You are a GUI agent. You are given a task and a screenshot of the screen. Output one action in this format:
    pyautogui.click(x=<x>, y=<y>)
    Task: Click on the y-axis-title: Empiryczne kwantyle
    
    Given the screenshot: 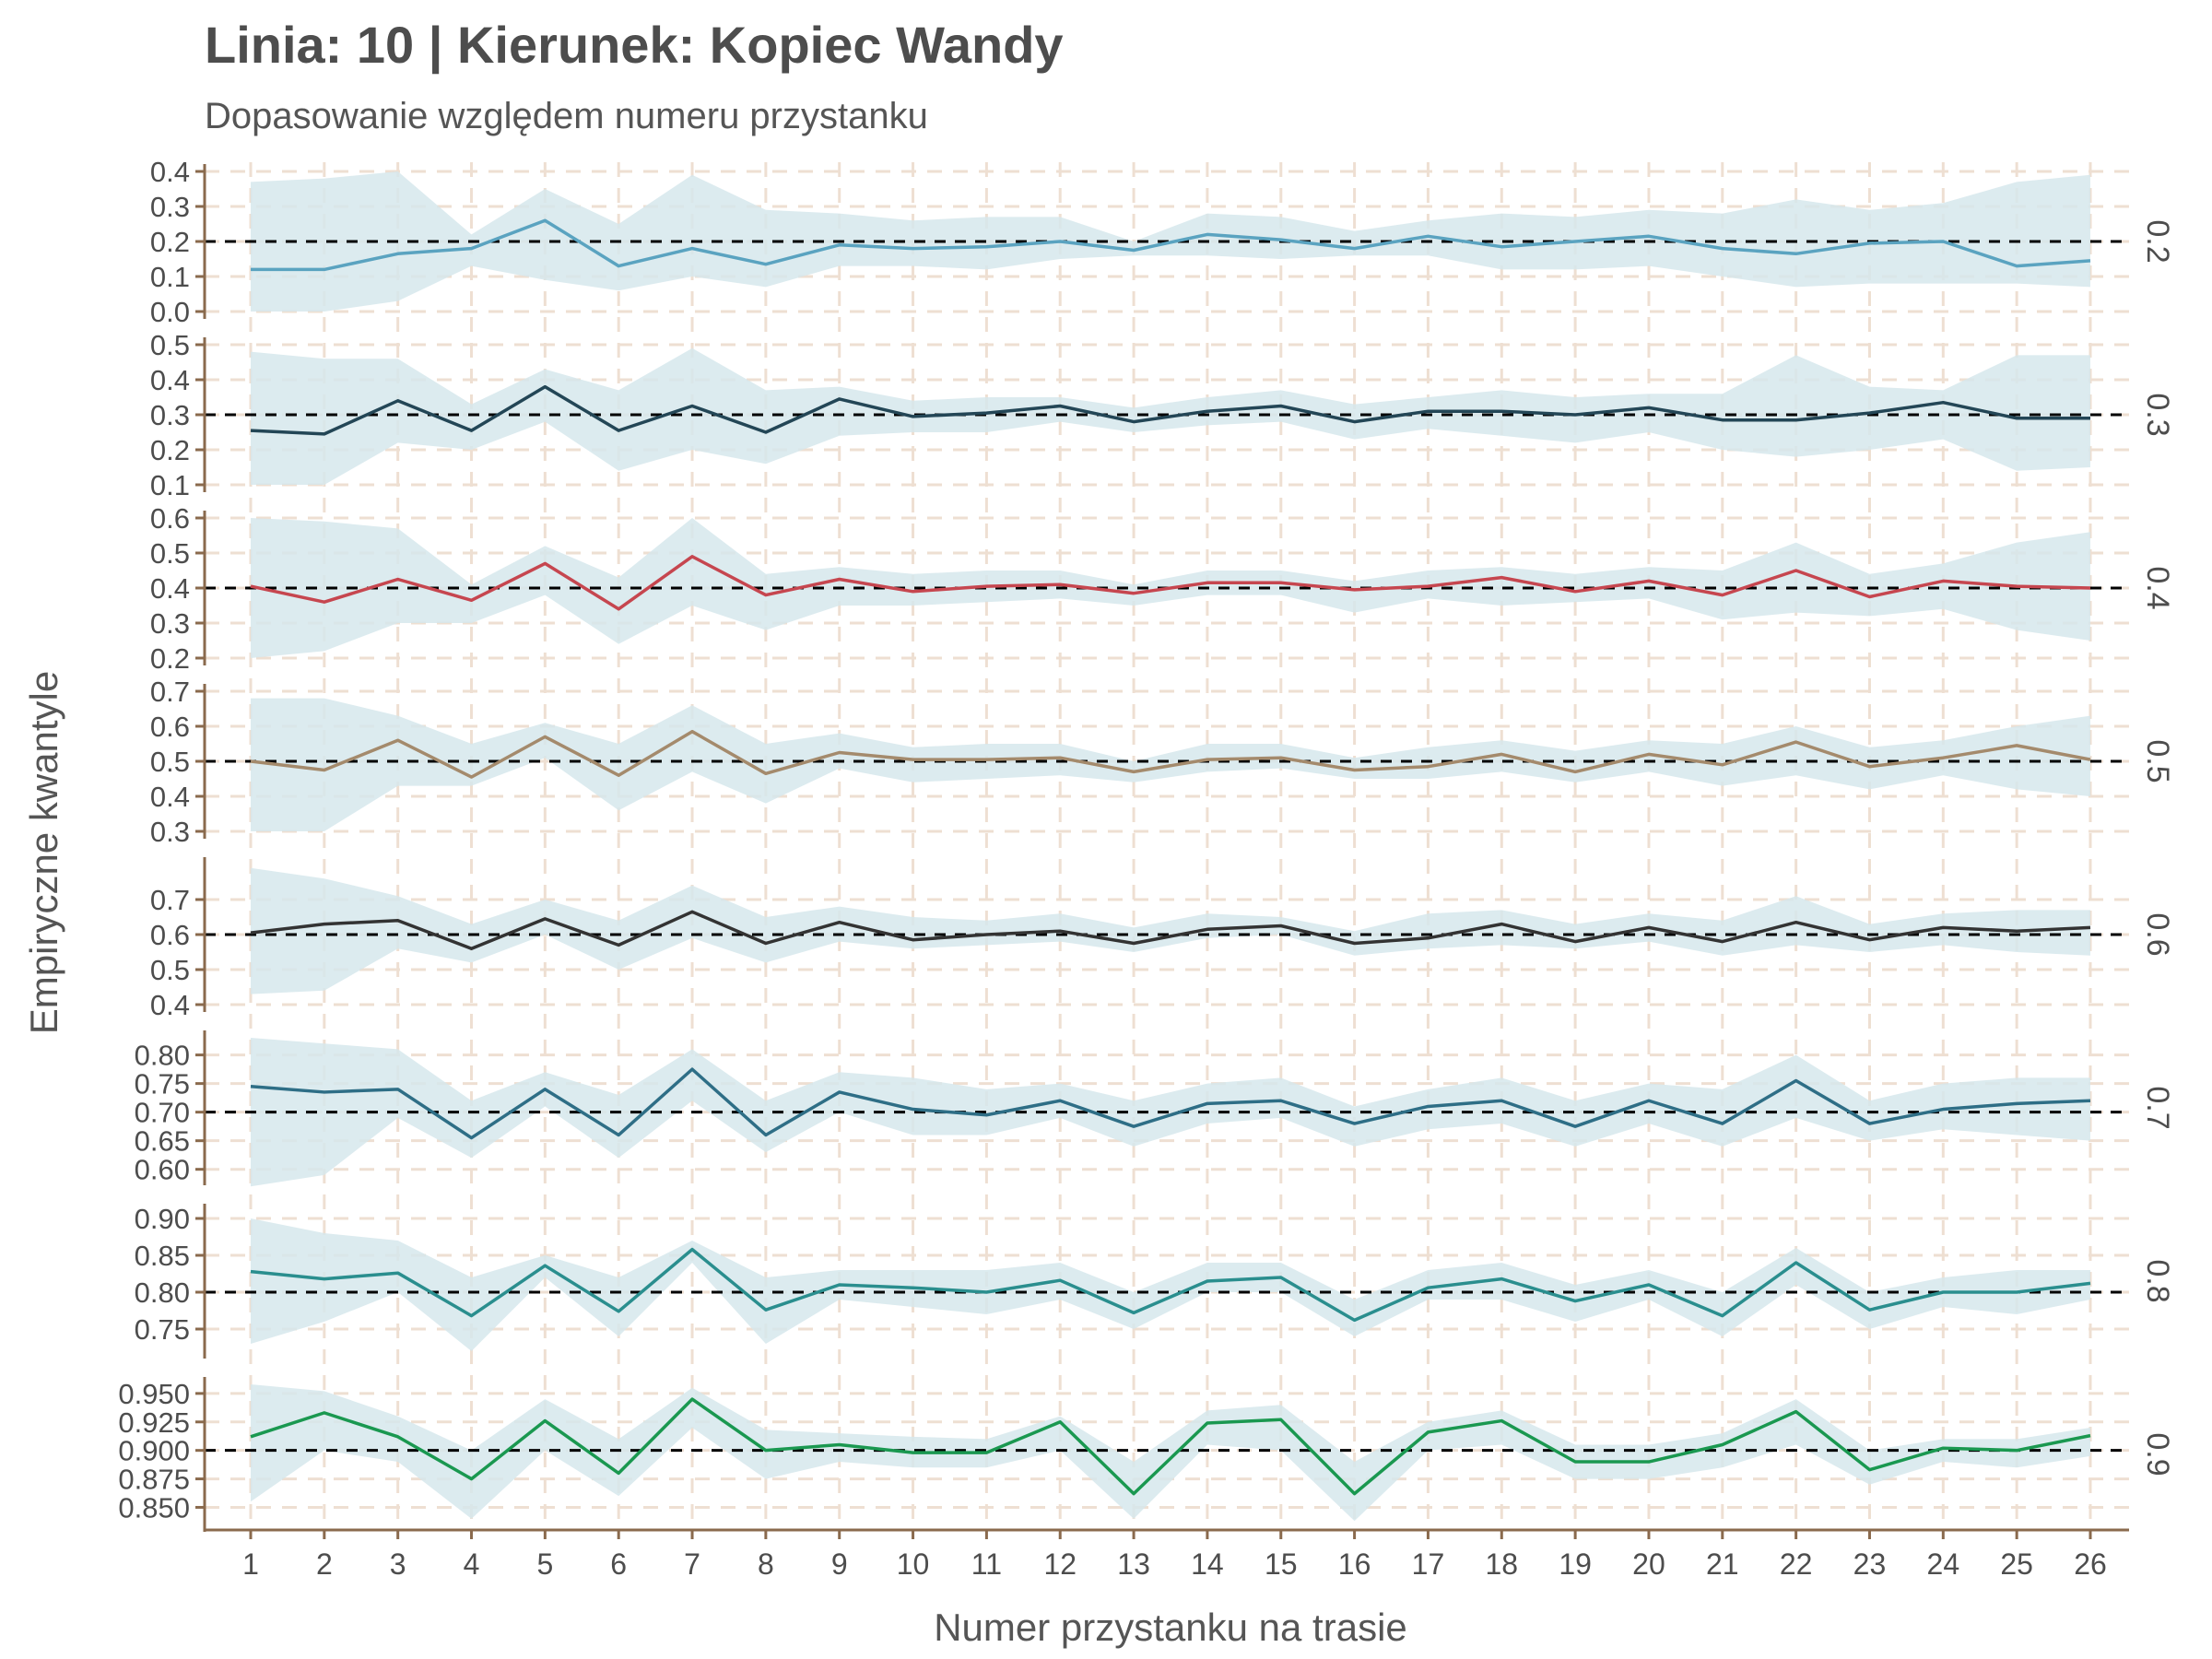 What is the action you would take?
    pyautogui.click(x=43, y=852)
    